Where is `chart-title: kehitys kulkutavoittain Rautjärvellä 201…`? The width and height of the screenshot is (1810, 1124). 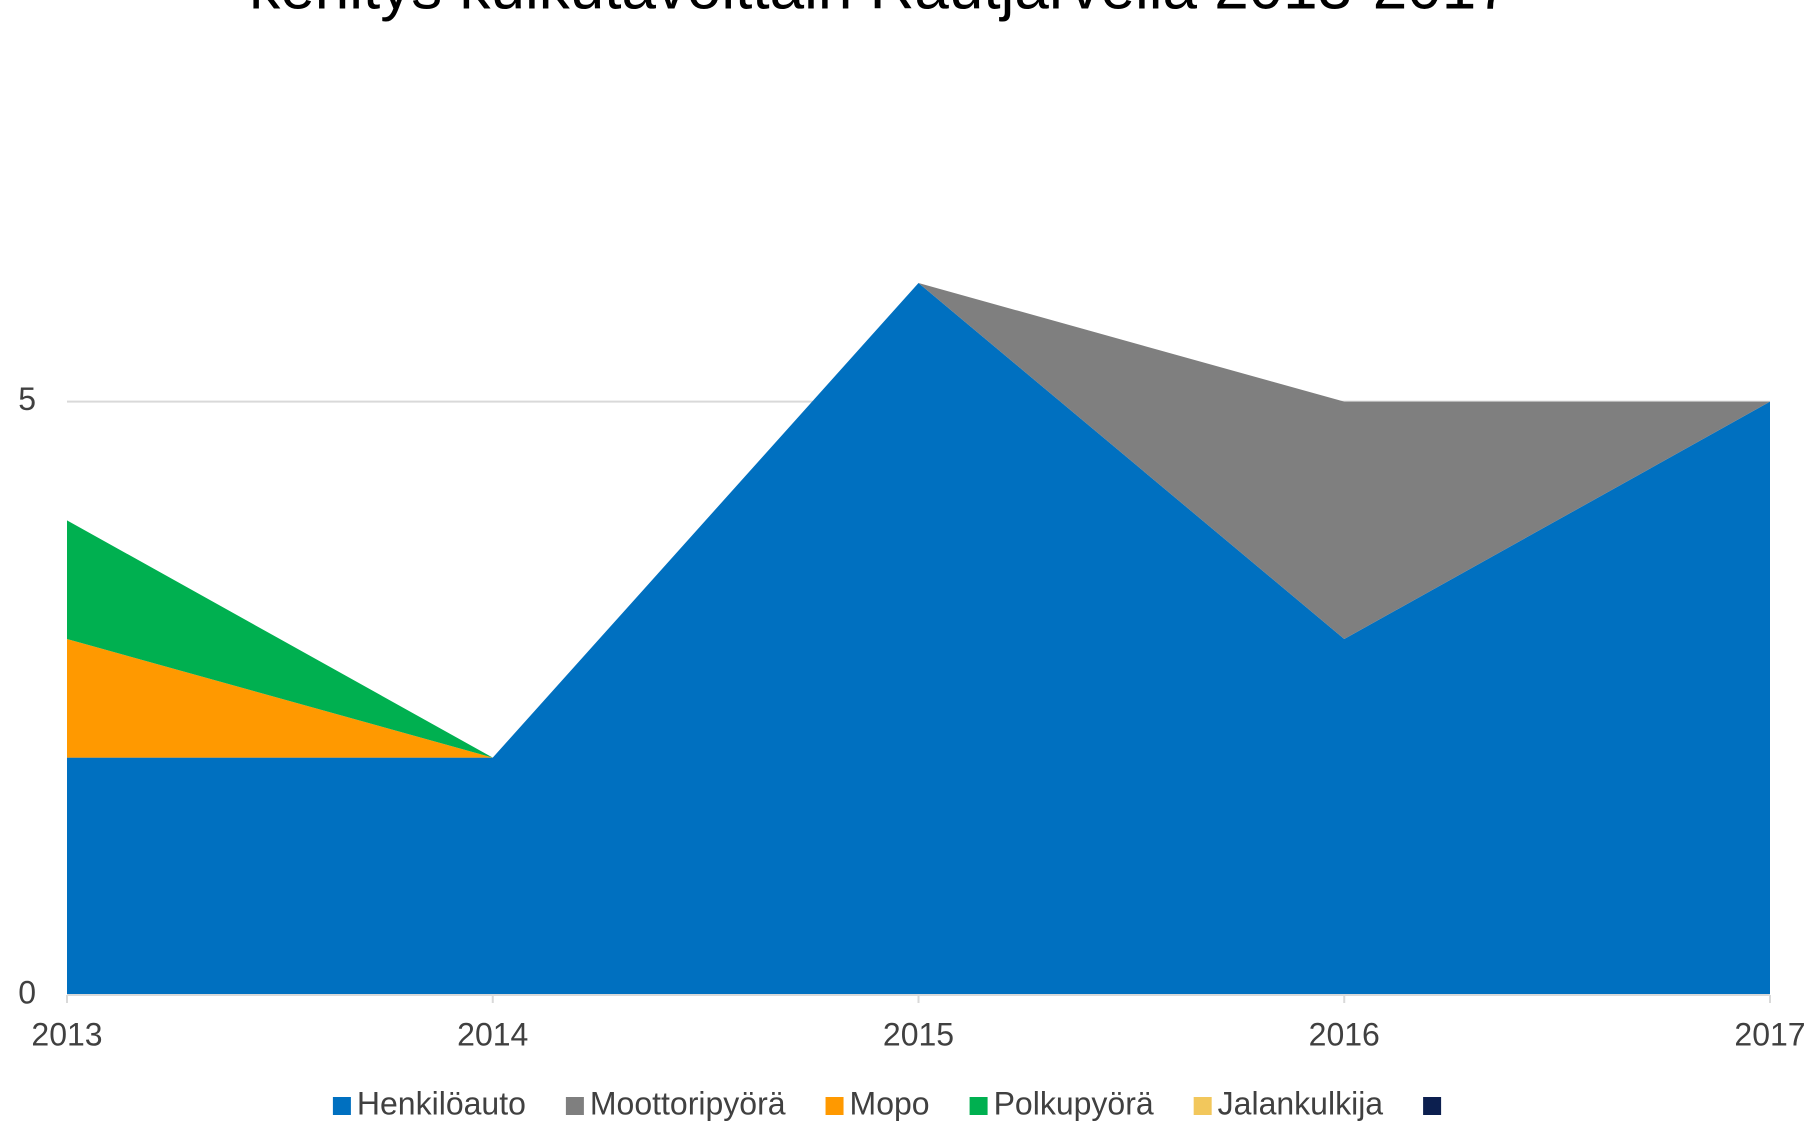 chart-title: kehitys kulkutavoittain Rautjärvellä 201… is located at coordinates (879, 11).